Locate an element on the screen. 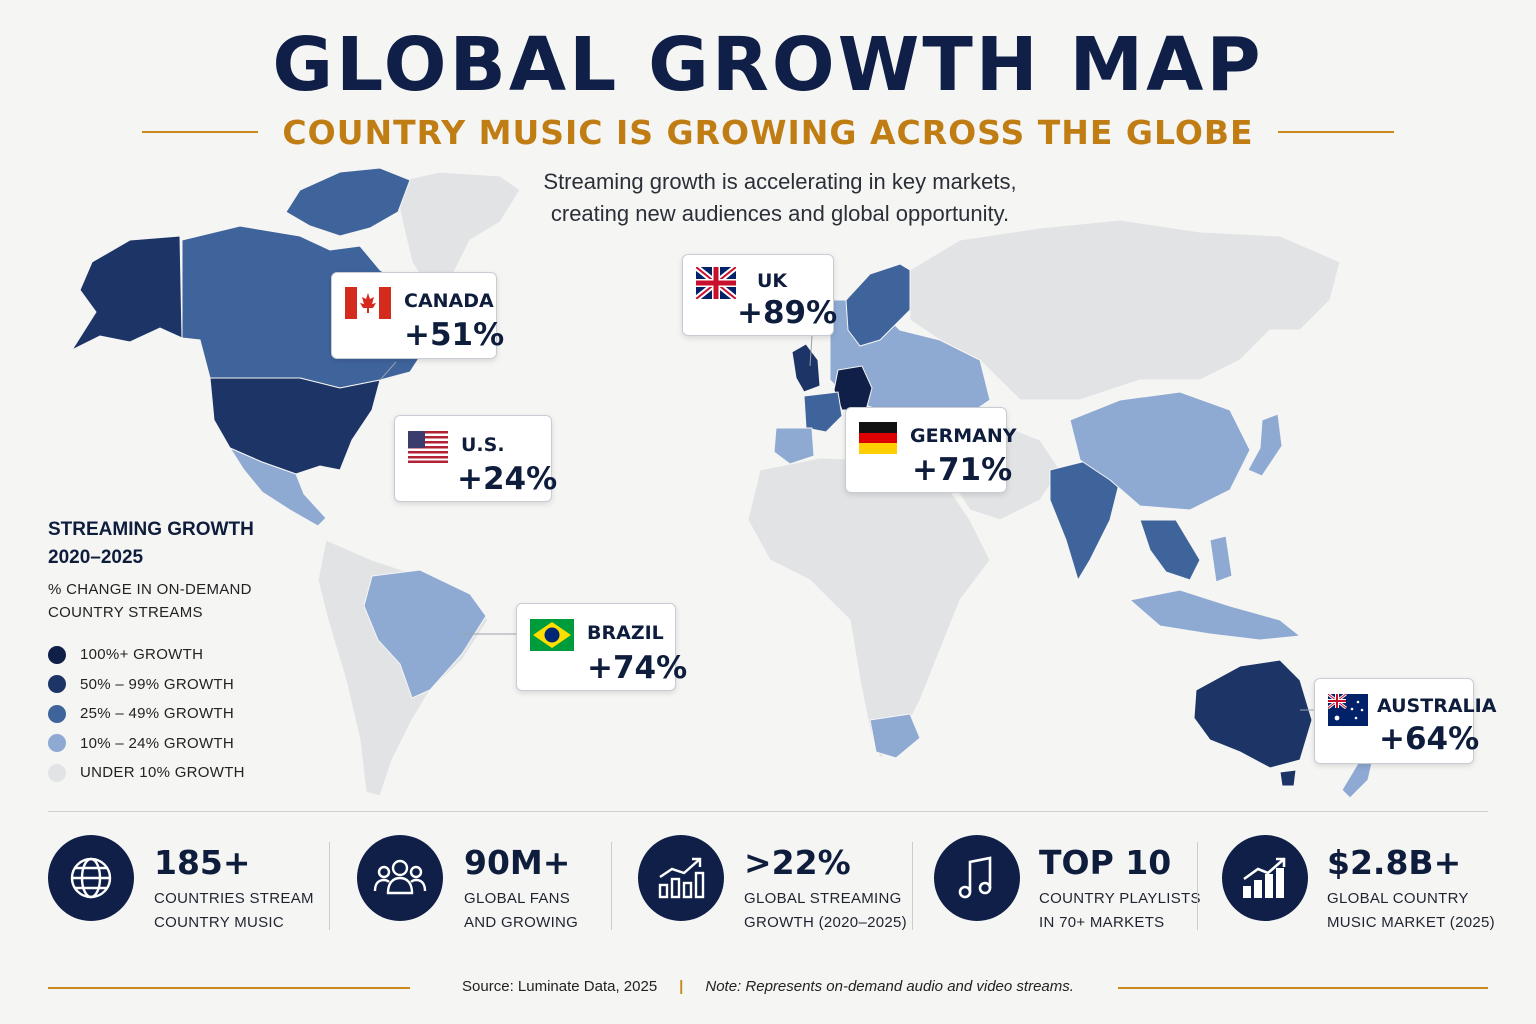  indonesia-region is located at coordinates (1215, 615).